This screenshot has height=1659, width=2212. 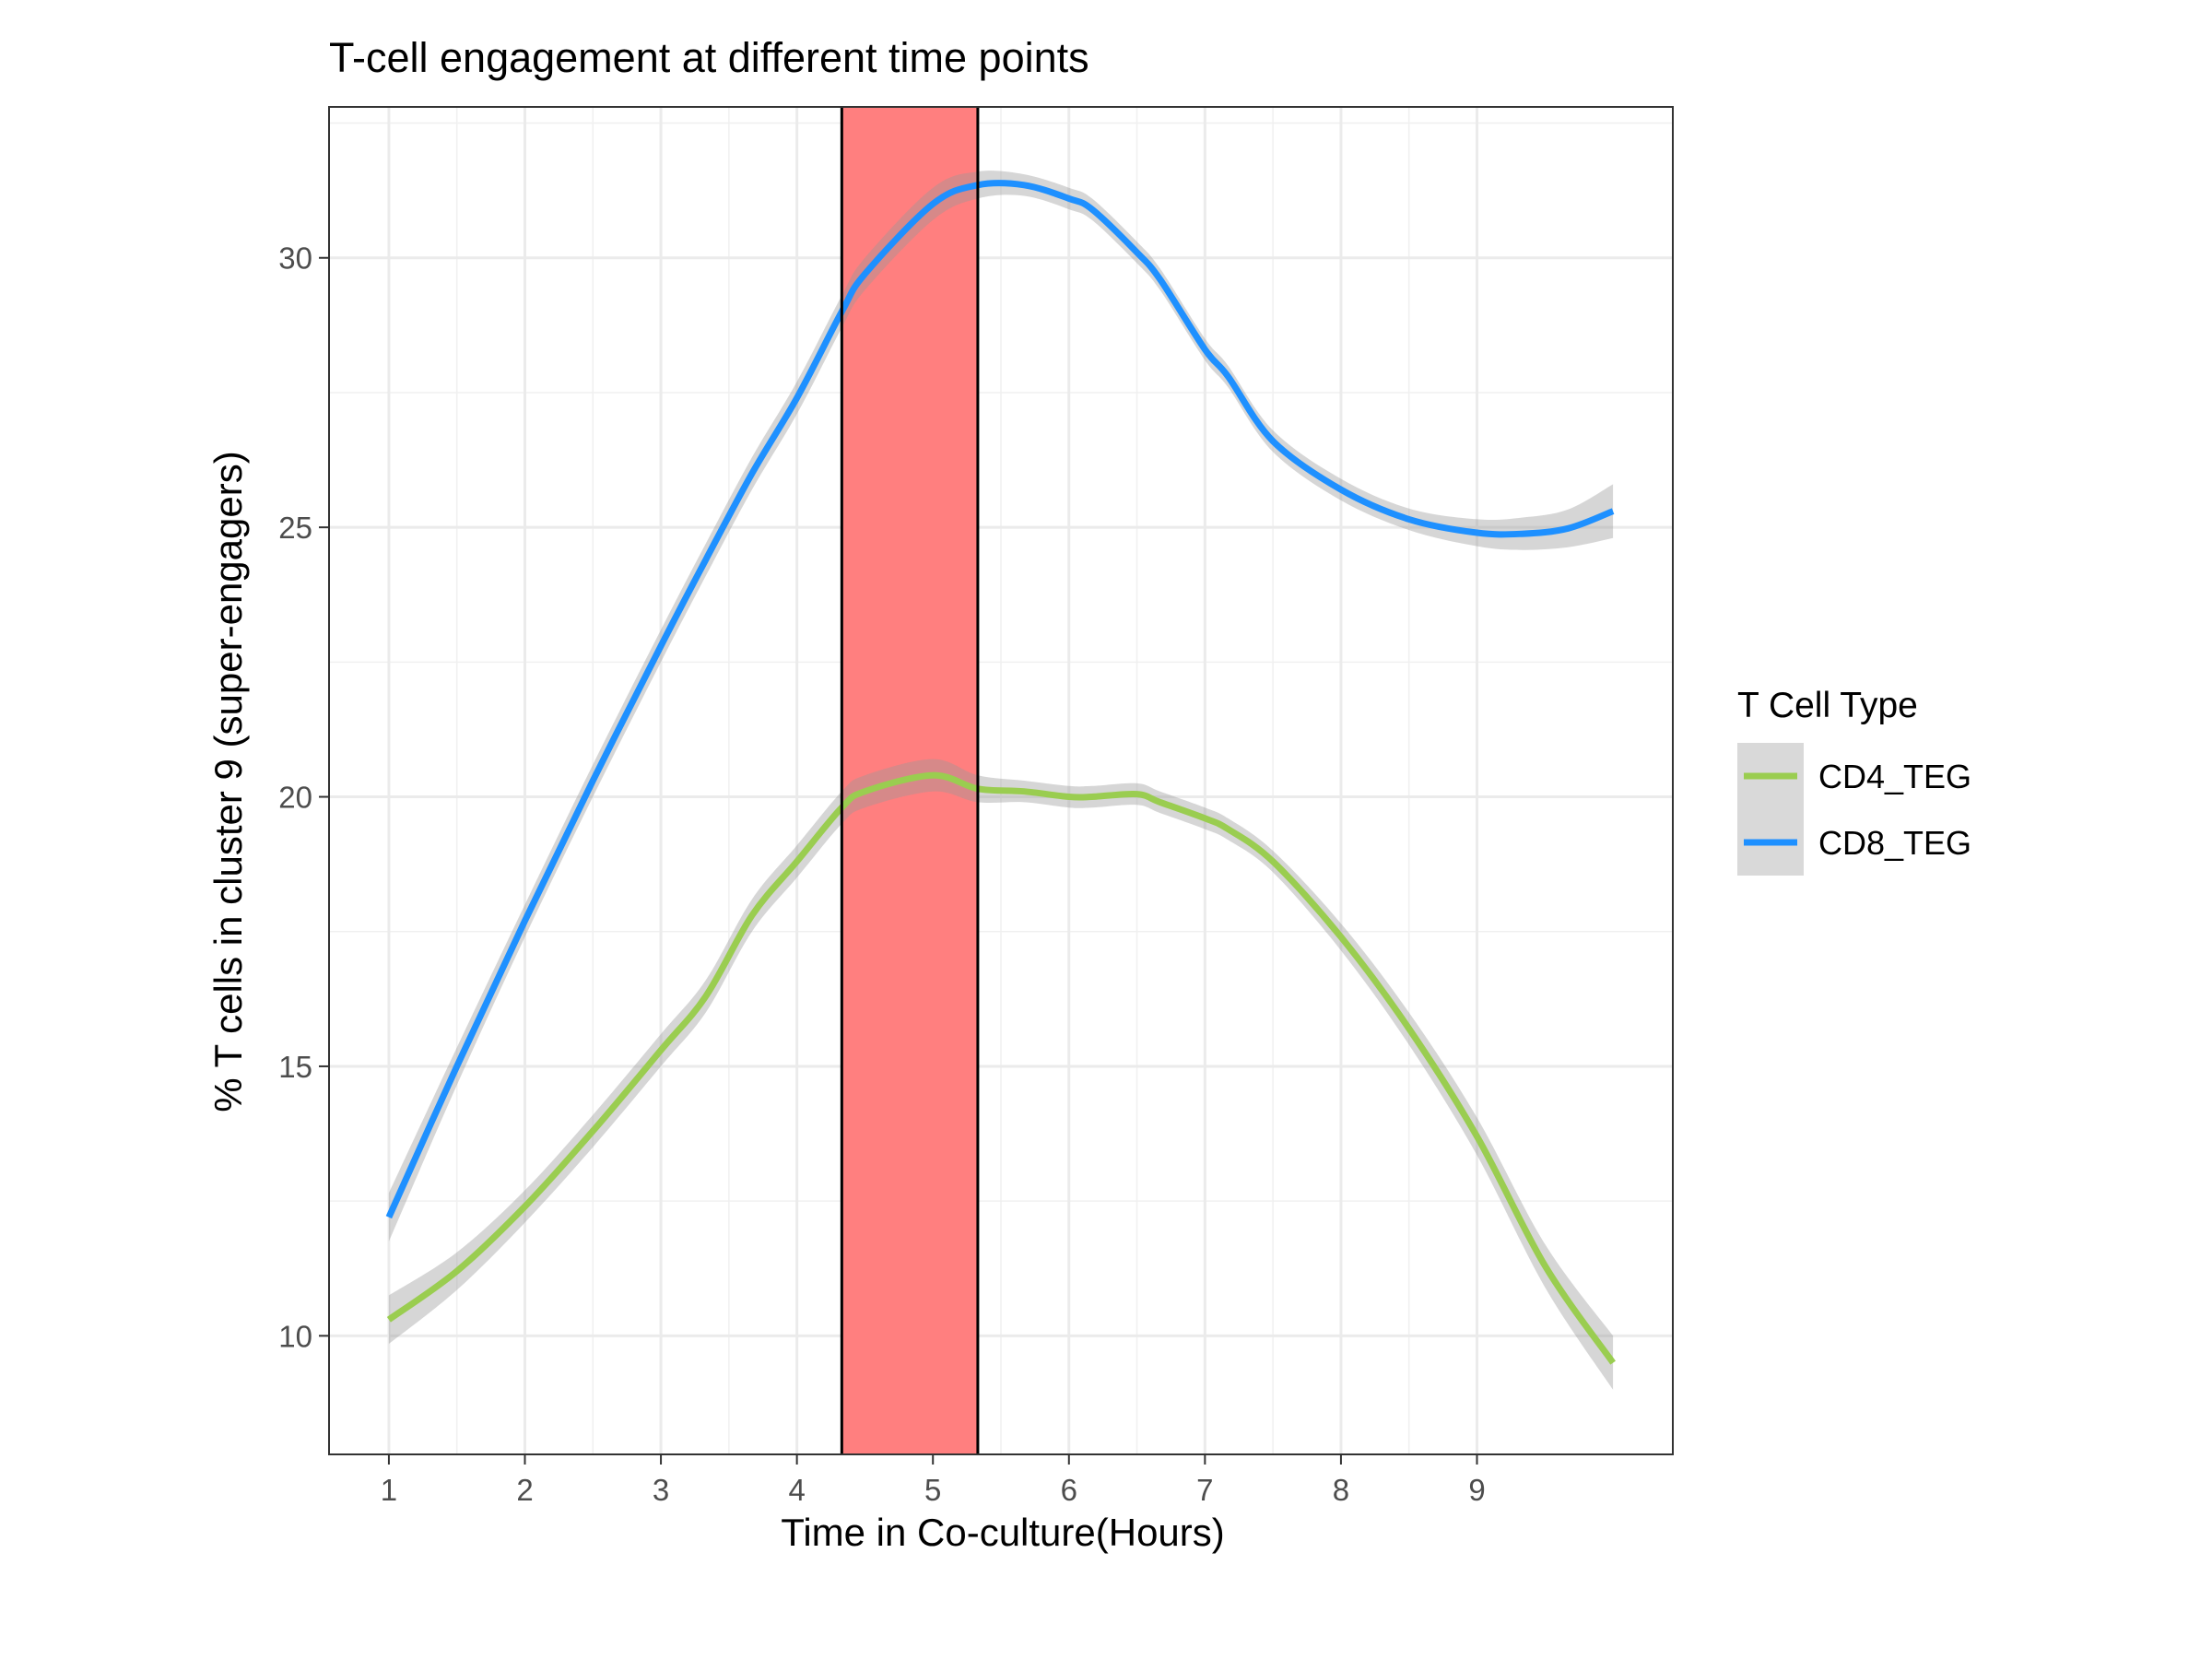 I want to click on x-tick-label: 9, so click(x=1476, y=1490).